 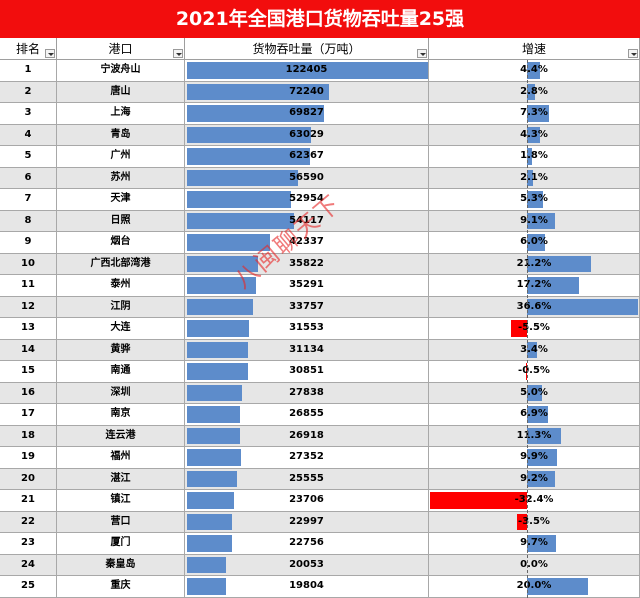 What do you see at coordinates (28, 501) in the screenshot?
I see `rank-cell: 21` at bounding box center [28, 501].